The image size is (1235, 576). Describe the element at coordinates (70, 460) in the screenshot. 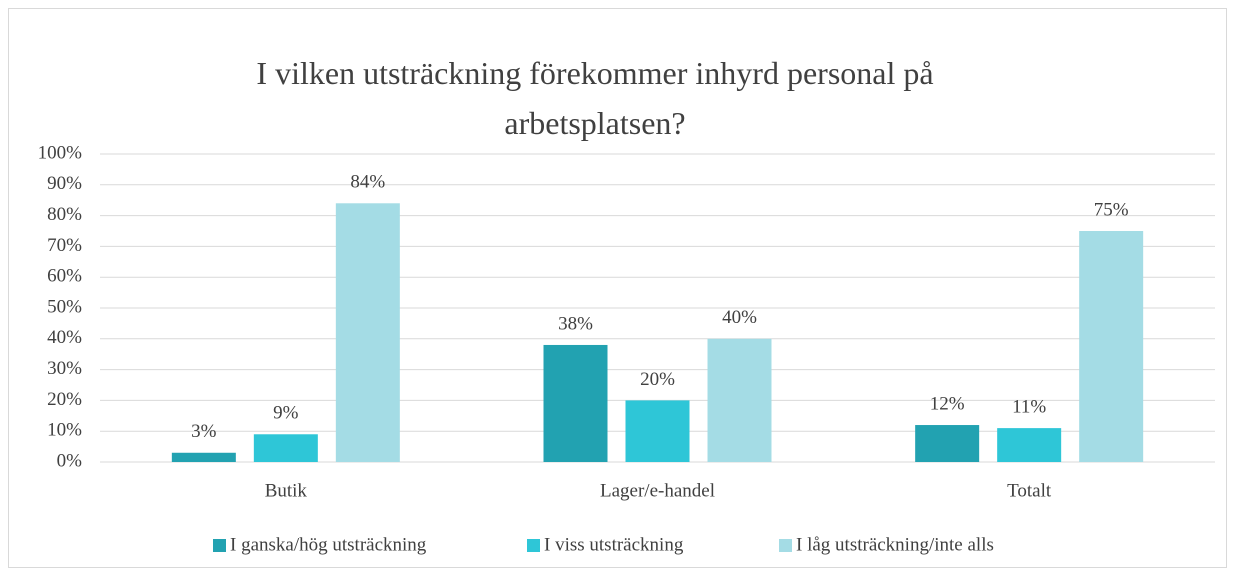

I see `y-tick-label: 0%` at that location.